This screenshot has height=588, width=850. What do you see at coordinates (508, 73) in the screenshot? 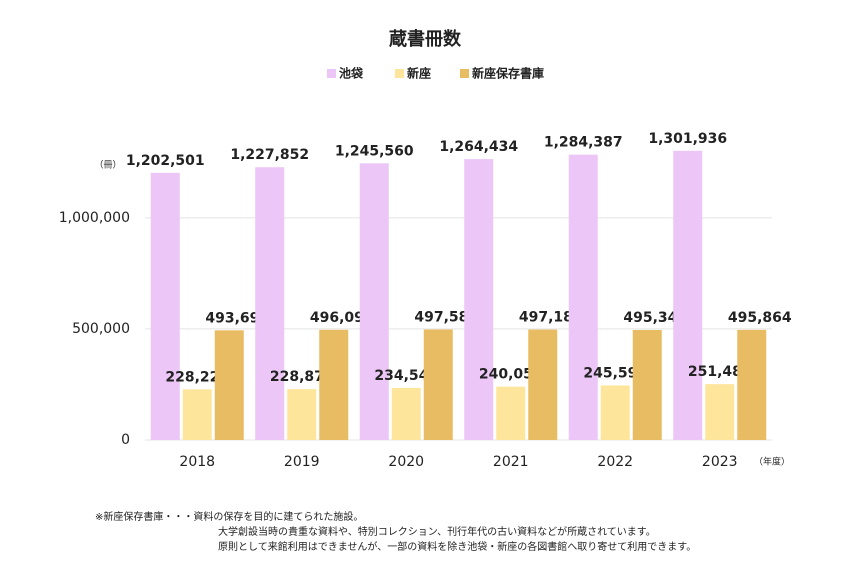
I see `legend-label: 新座保存書庫` at bounding box center [508, 73].